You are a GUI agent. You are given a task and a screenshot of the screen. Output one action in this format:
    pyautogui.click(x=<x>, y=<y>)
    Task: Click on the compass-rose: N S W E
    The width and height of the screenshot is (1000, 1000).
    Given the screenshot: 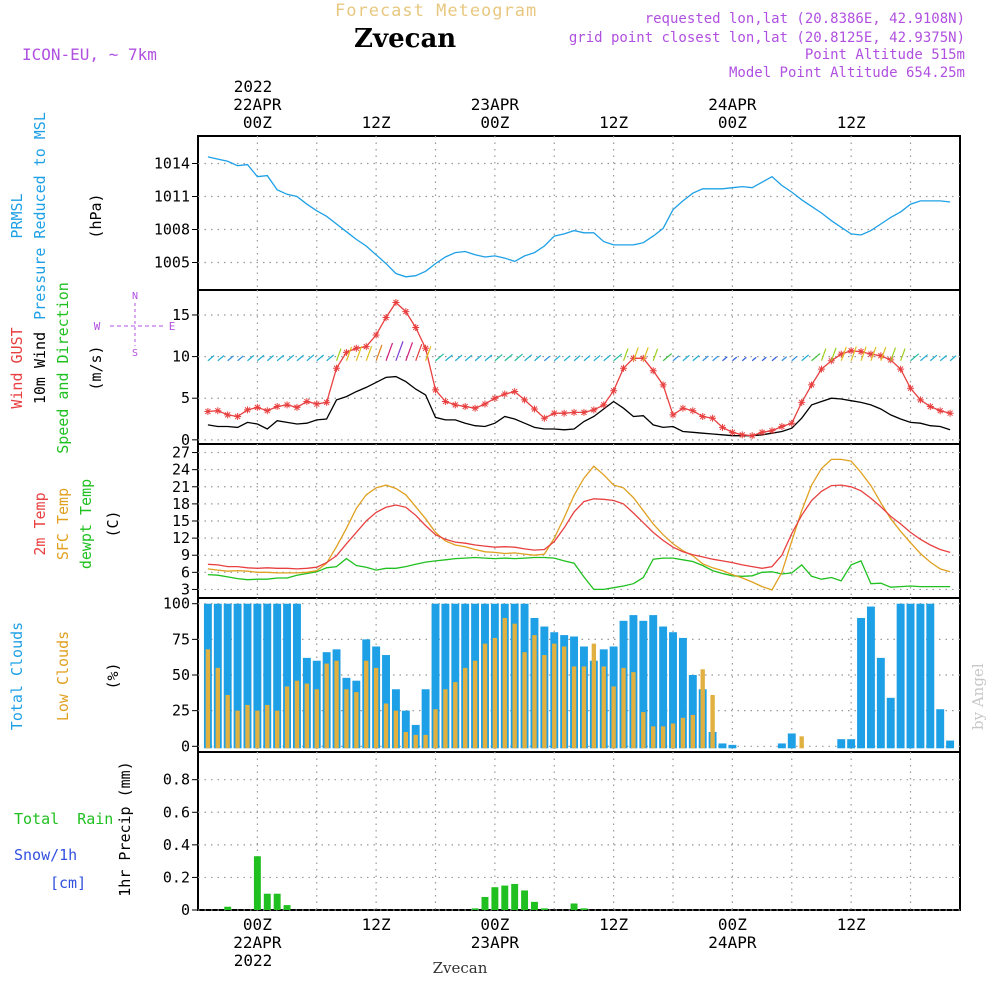 What is the action you would take?
    pyautogui.click(x=135, y=325)
    